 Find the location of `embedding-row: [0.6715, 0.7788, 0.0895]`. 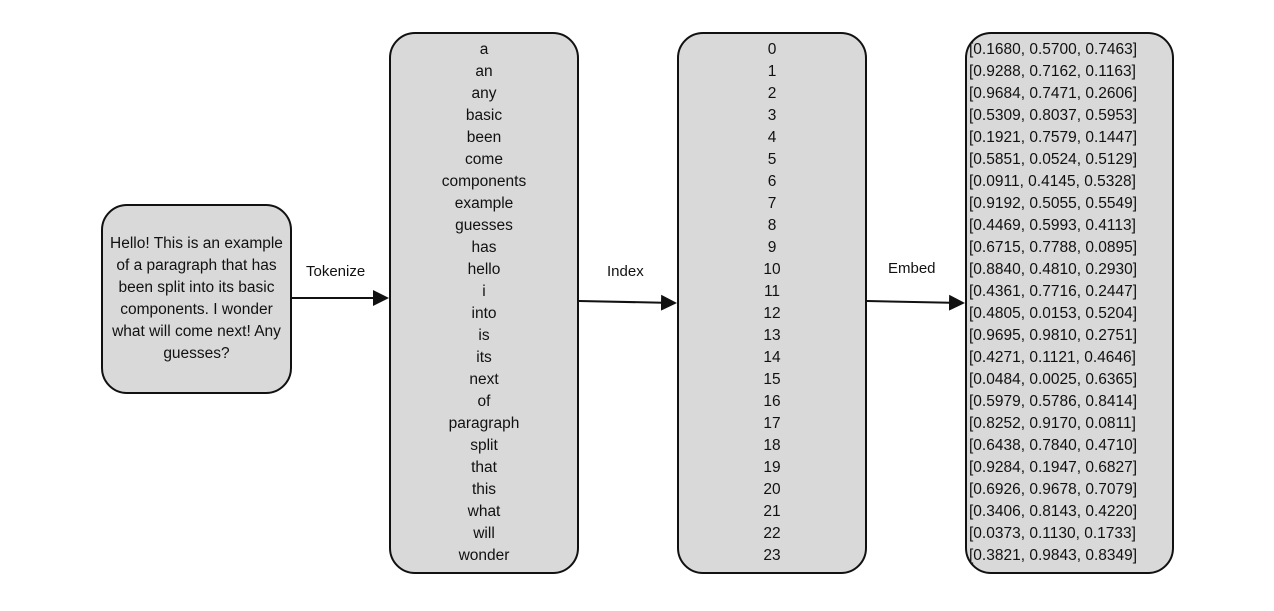

embedding-row: [0.6715, 0.7788, 0.0895] is located at coordinates (1053, 247).